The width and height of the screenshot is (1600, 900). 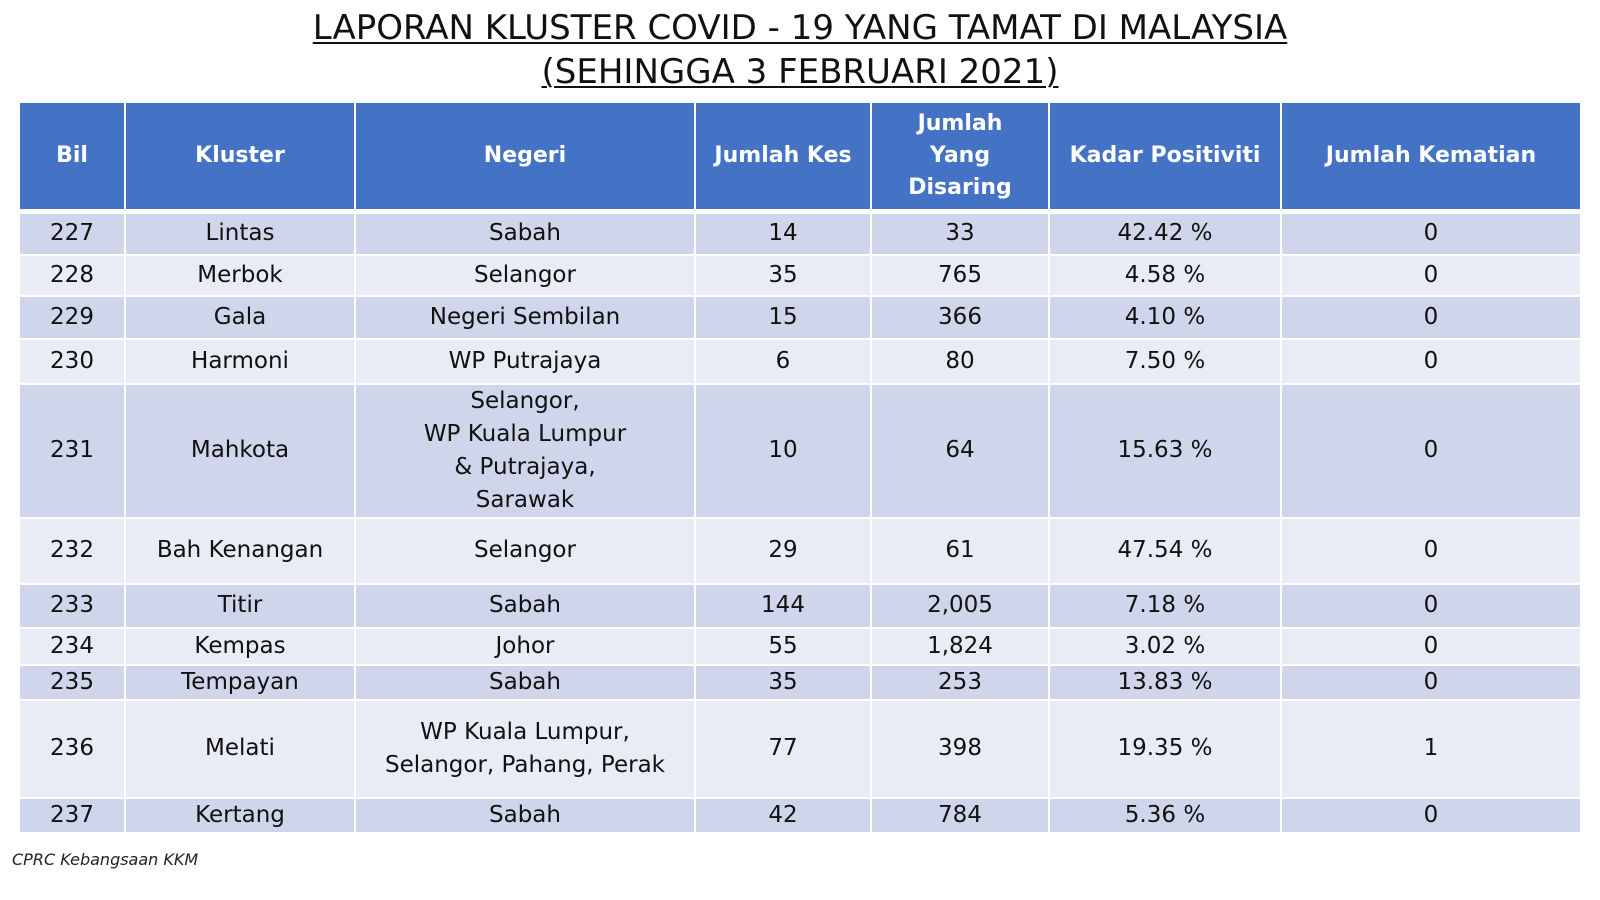 What do you see at coordinates (800, 606) in the screenshot?
I see `table-row: 233 Titir Sabah 144 2,005 7.18 % 0` at bounding box center [800, 606].